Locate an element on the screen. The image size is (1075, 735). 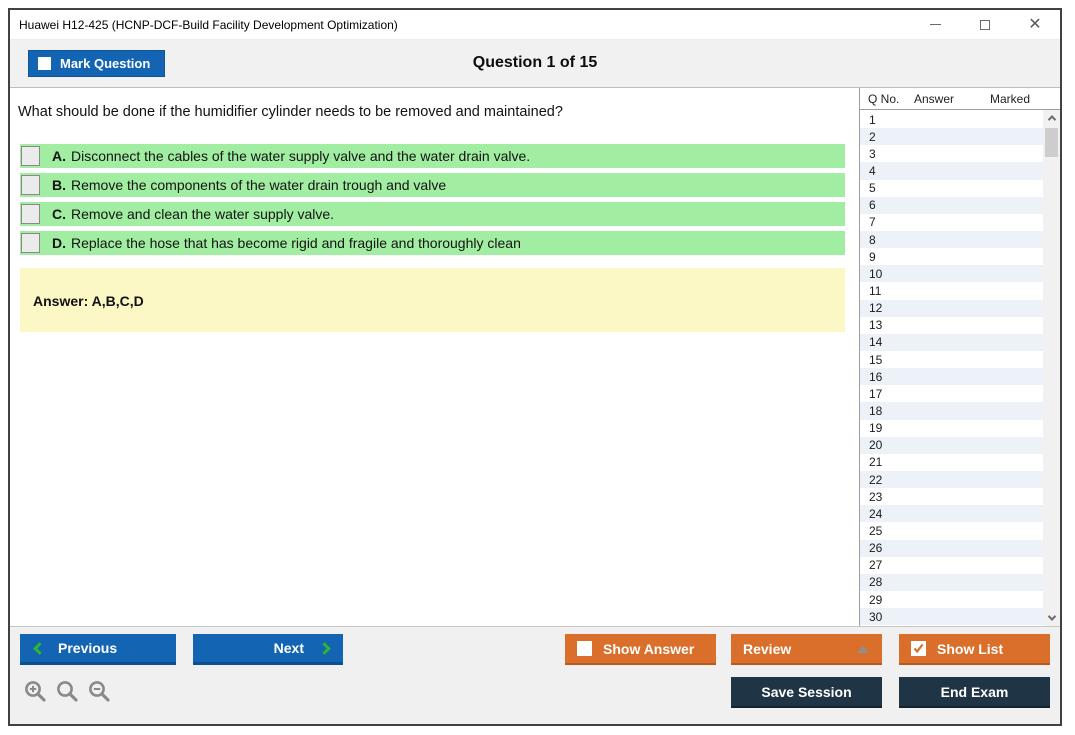
question-list-row: 26 is located at coordinates (951, 548).